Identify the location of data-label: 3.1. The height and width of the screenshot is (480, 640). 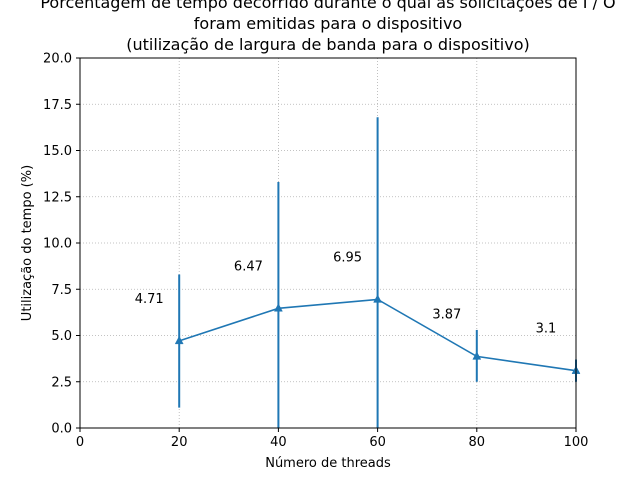
(546, 329).